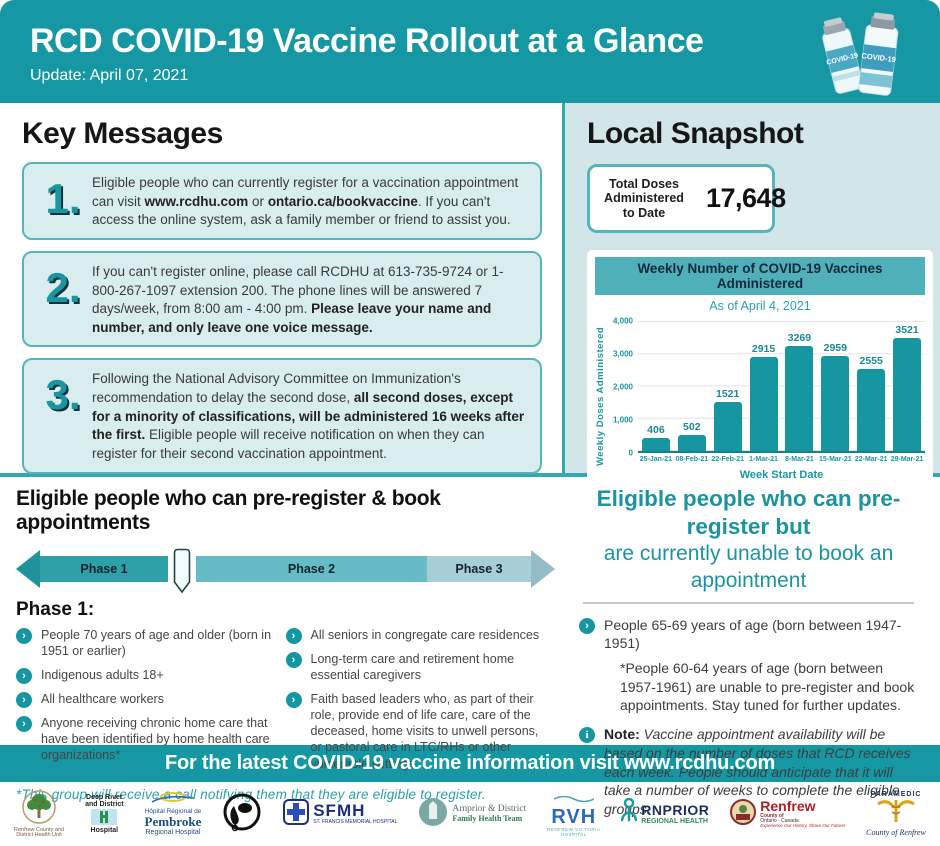 This screenshot has width=940, height=846. I want to click on logo-text-line: County of, so click(772, 815).